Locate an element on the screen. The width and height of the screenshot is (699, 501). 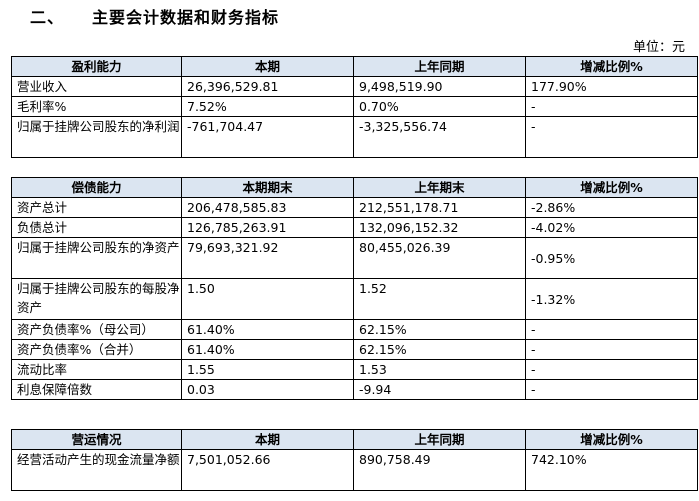
row-label: 归属于挂牌公司股东的每股净资产 is located at coordinates (96, 299).